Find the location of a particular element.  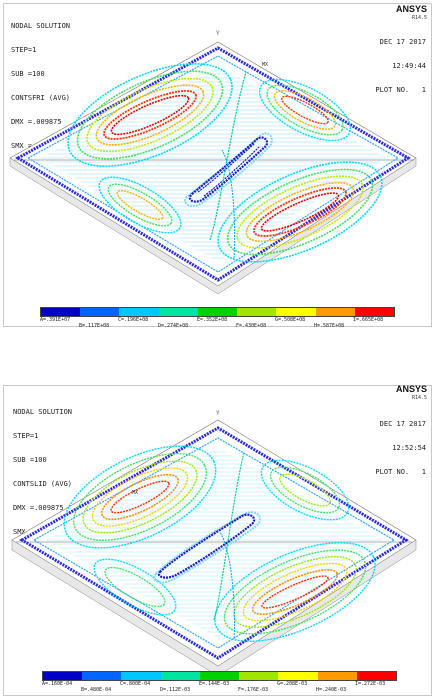

vortex-top-right is located at coordinates (305, 110).